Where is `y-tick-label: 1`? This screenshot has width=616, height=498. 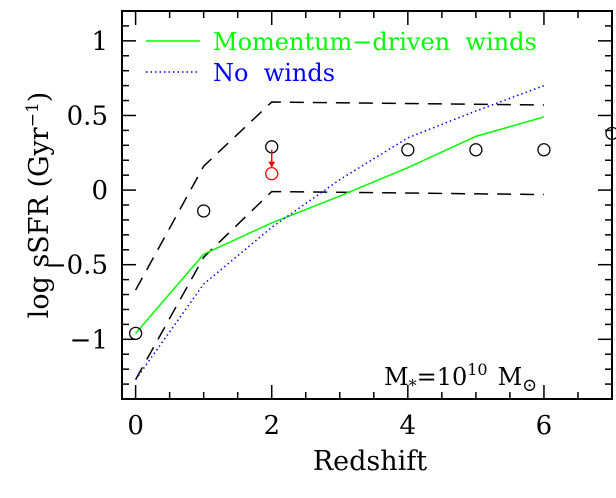 y-tick-label: 1 is located at coordinates (99, 42).